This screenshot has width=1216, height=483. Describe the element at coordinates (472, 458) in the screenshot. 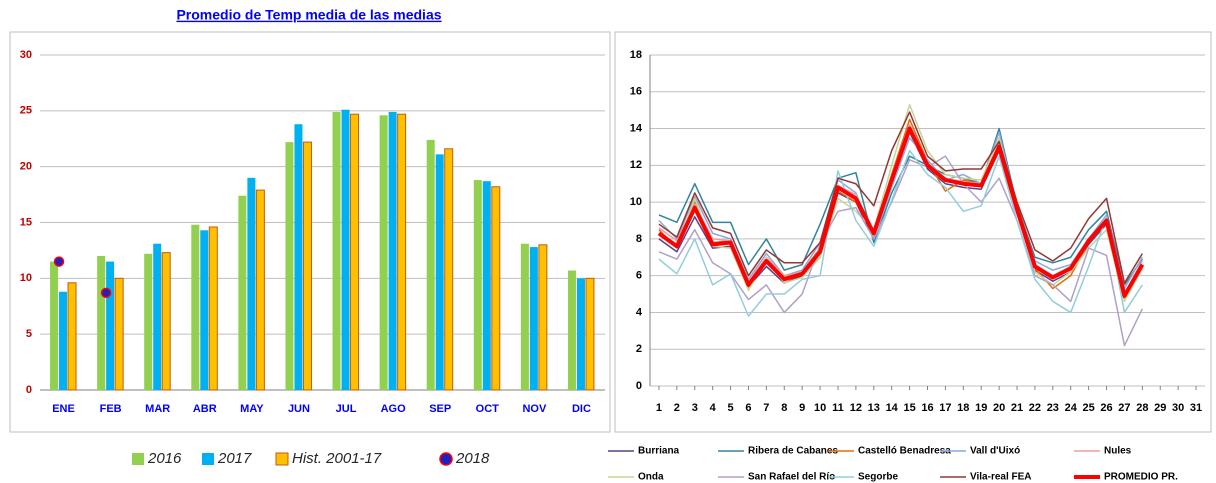

I see `legend-label: 2018` at that location.